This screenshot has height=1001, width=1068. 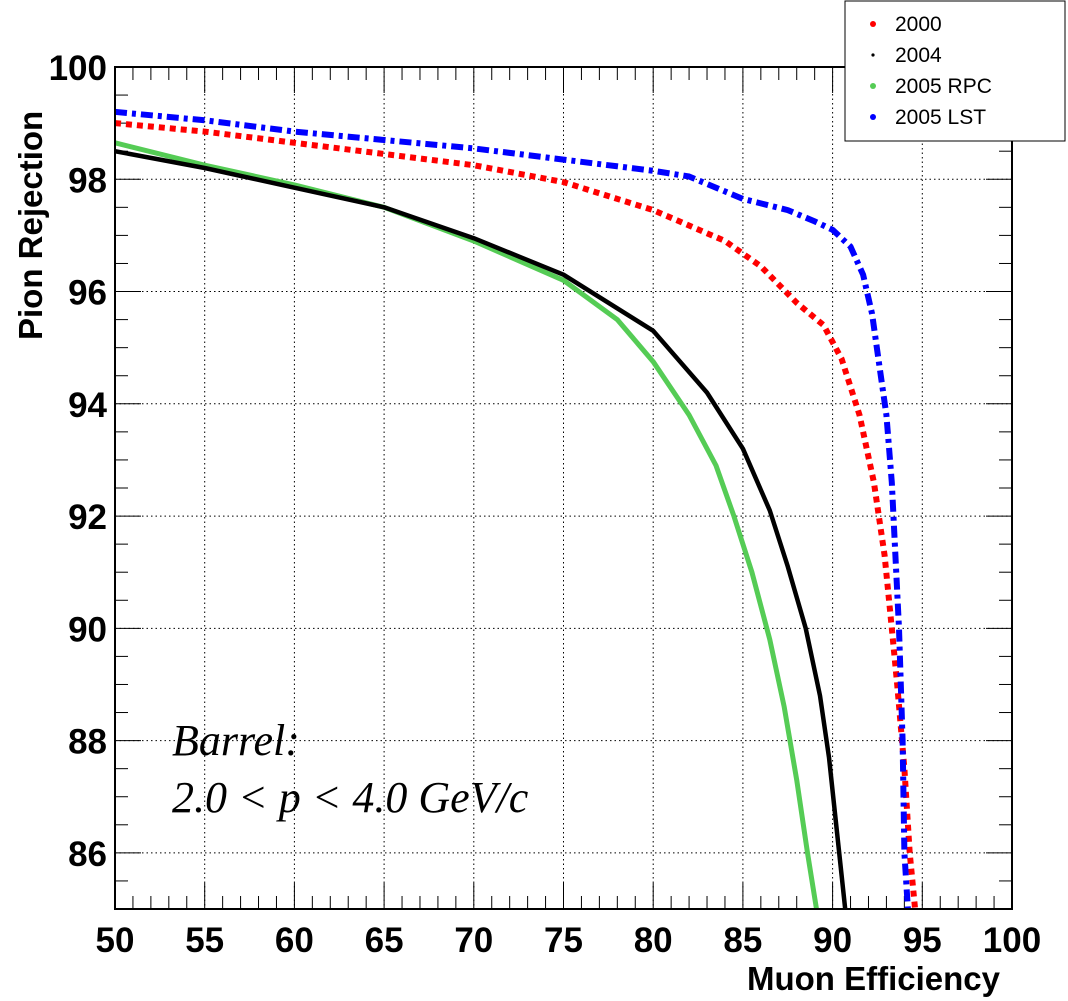 I want to click on x-tick-label: 70, so click(x=473, y=940).